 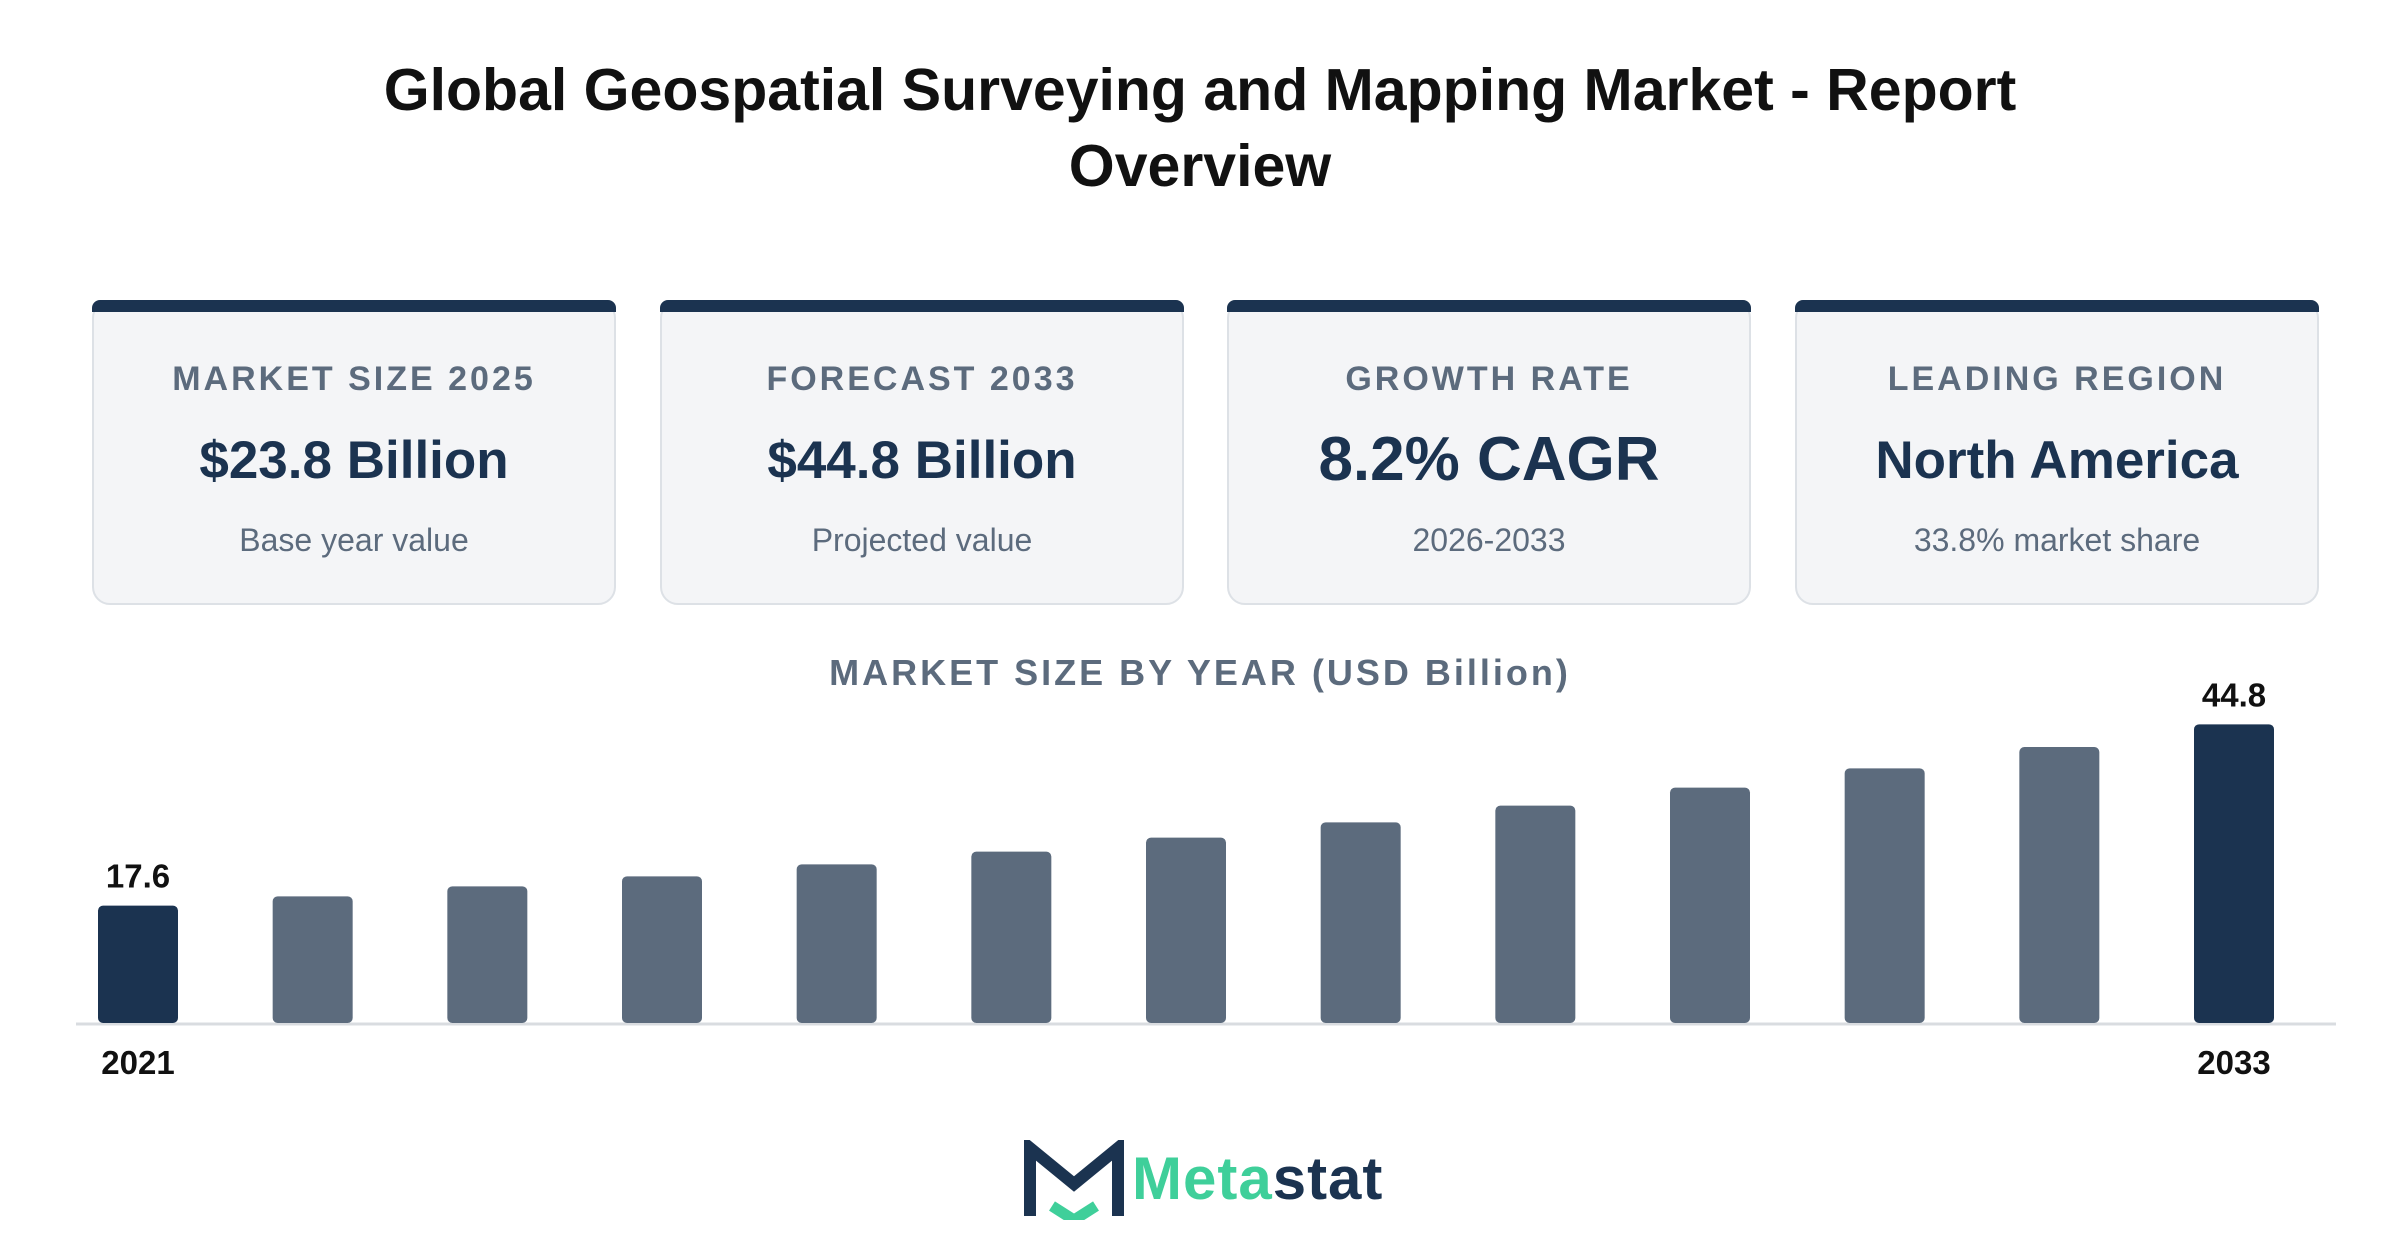 I want to click on bar-2022, so click(x=312, y=959).